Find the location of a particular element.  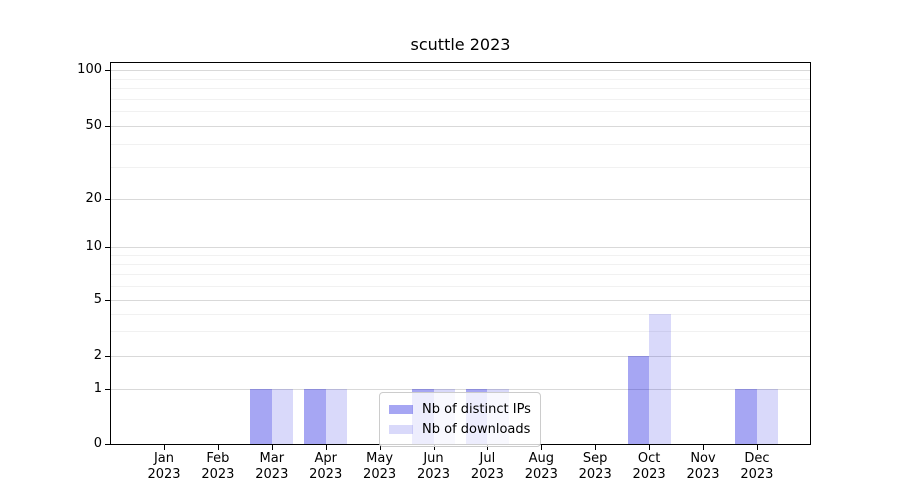

x-tick-label-jun: Jun 2023 is located at coordinates (433, 466).